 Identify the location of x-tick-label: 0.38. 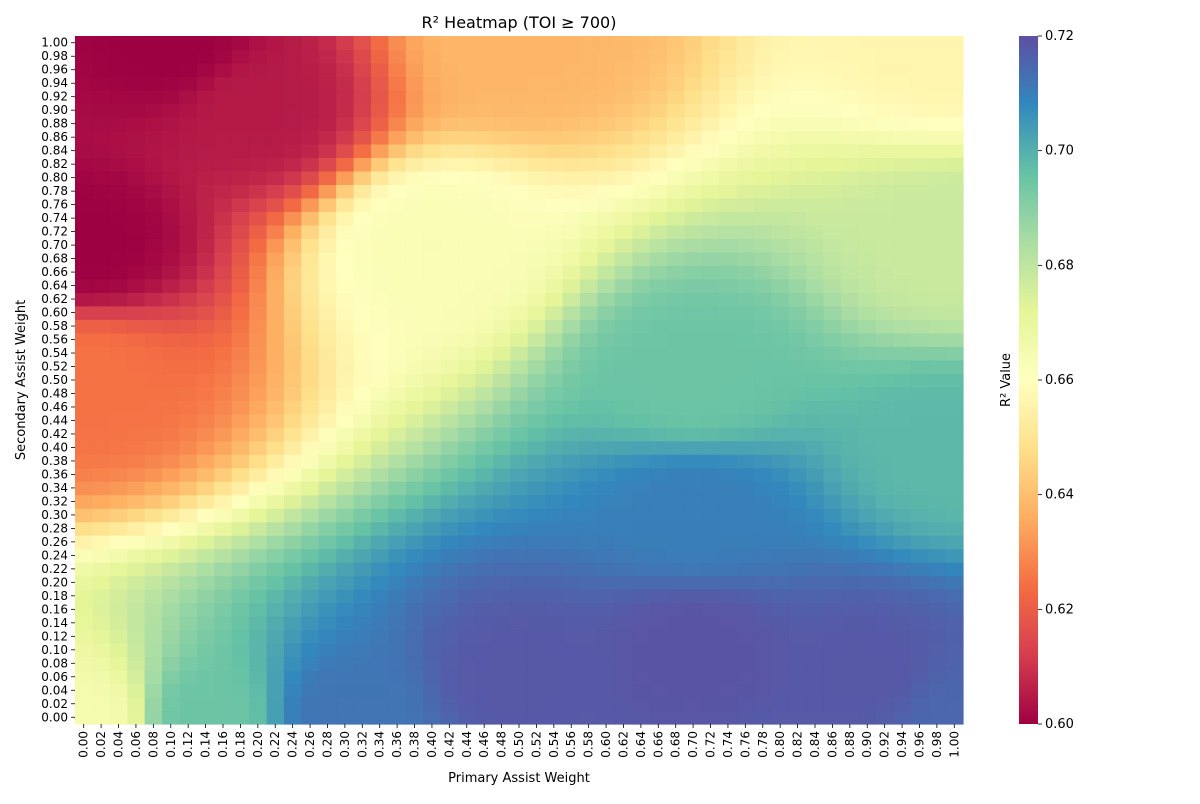
(415, 744).